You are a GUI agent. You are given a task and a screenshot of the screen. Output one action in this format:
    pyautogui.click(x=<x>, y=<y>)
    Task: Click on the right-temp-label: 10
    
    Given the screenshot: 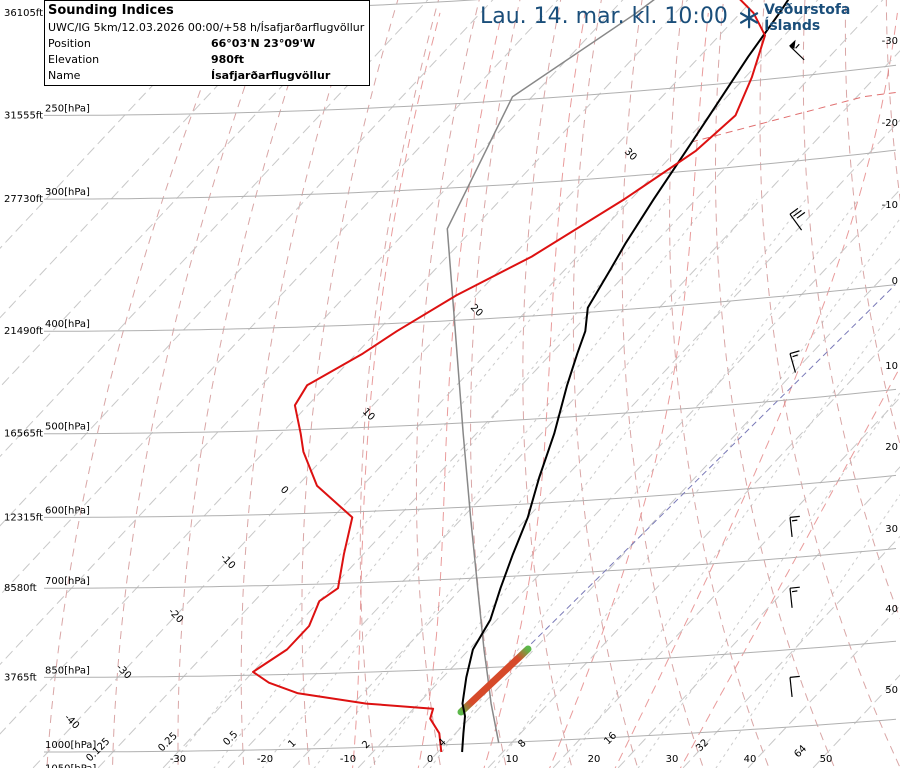 What is the action you would take?
    pyautogui.click(x=891, y=366)
    